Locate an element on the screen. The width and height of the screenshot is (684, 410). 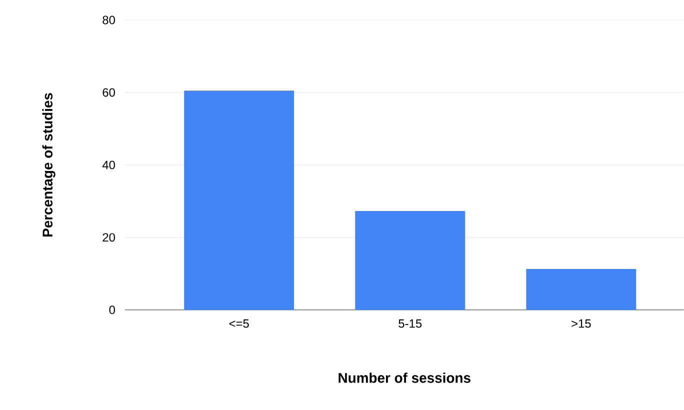
y-tick-label: 0 is located at coordinates (112, 310).